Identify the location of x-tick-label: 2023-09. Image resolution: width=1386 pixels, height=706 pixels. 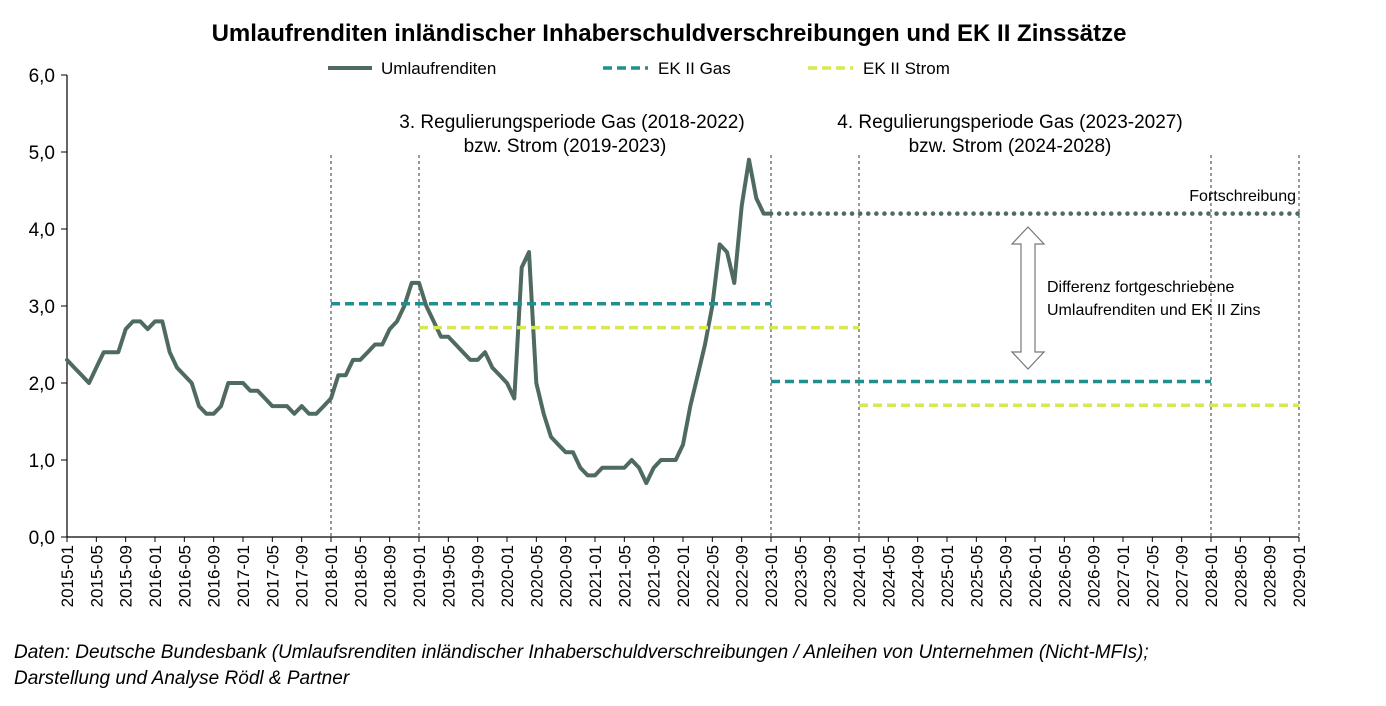
(830, 576).